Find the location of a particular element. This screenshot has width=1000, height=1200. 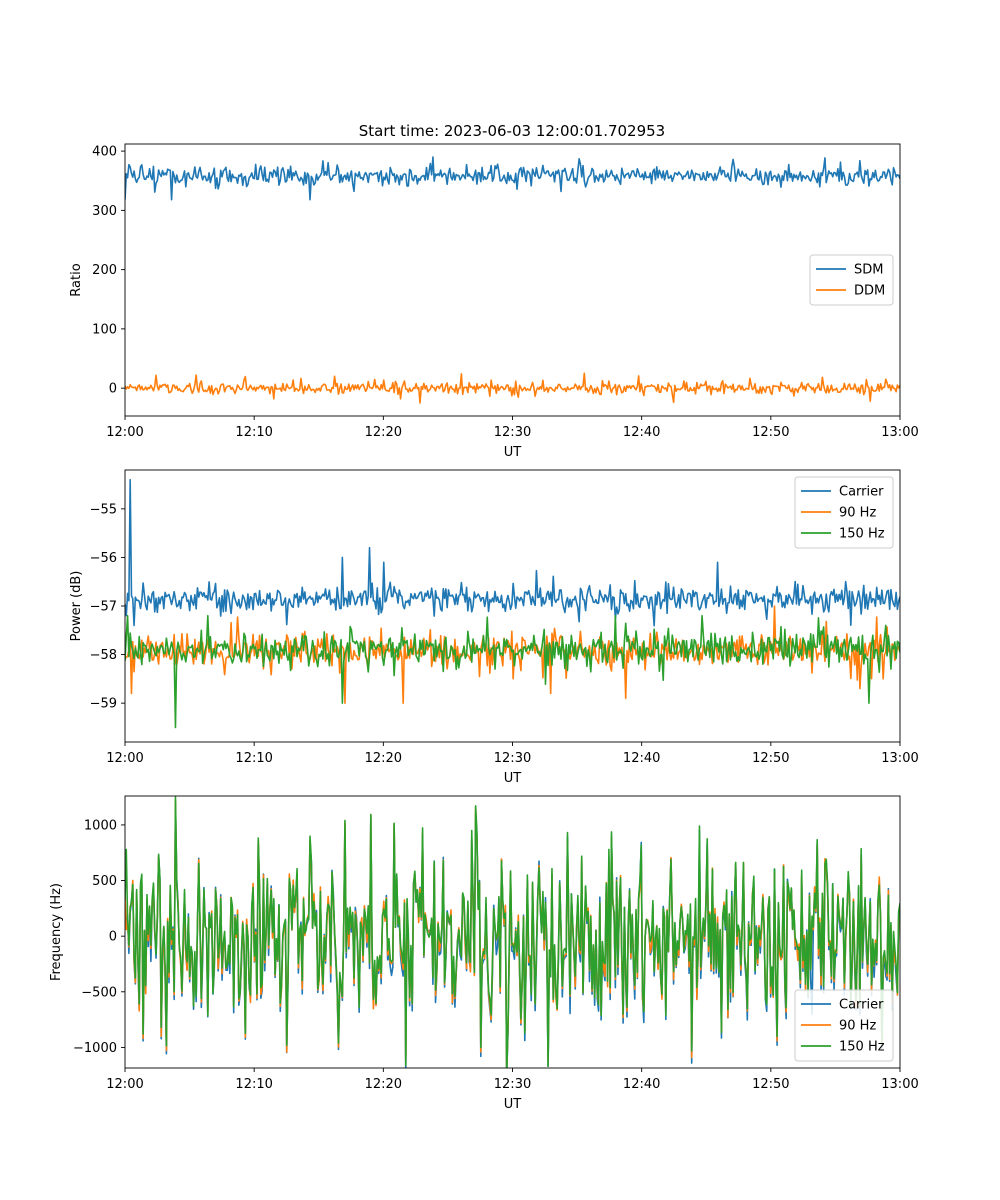

figure-title: Start time: 2023-06-03 12:00:01.702953 is located at coordinates (512, 131).